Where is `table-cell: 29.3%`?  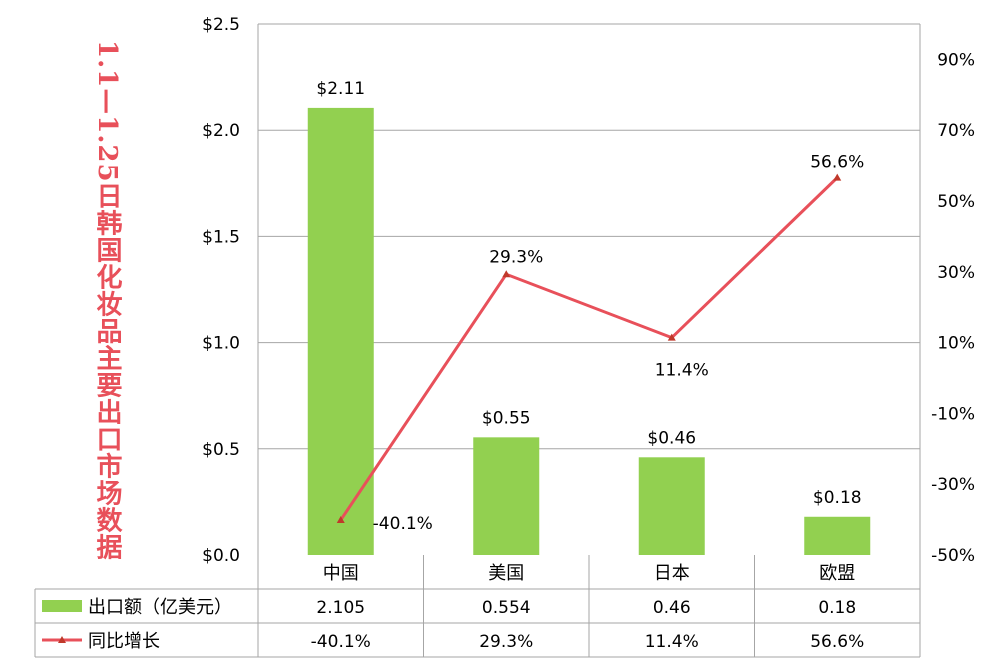 table-cell: 29.3% is located at coordinates (506, 642).